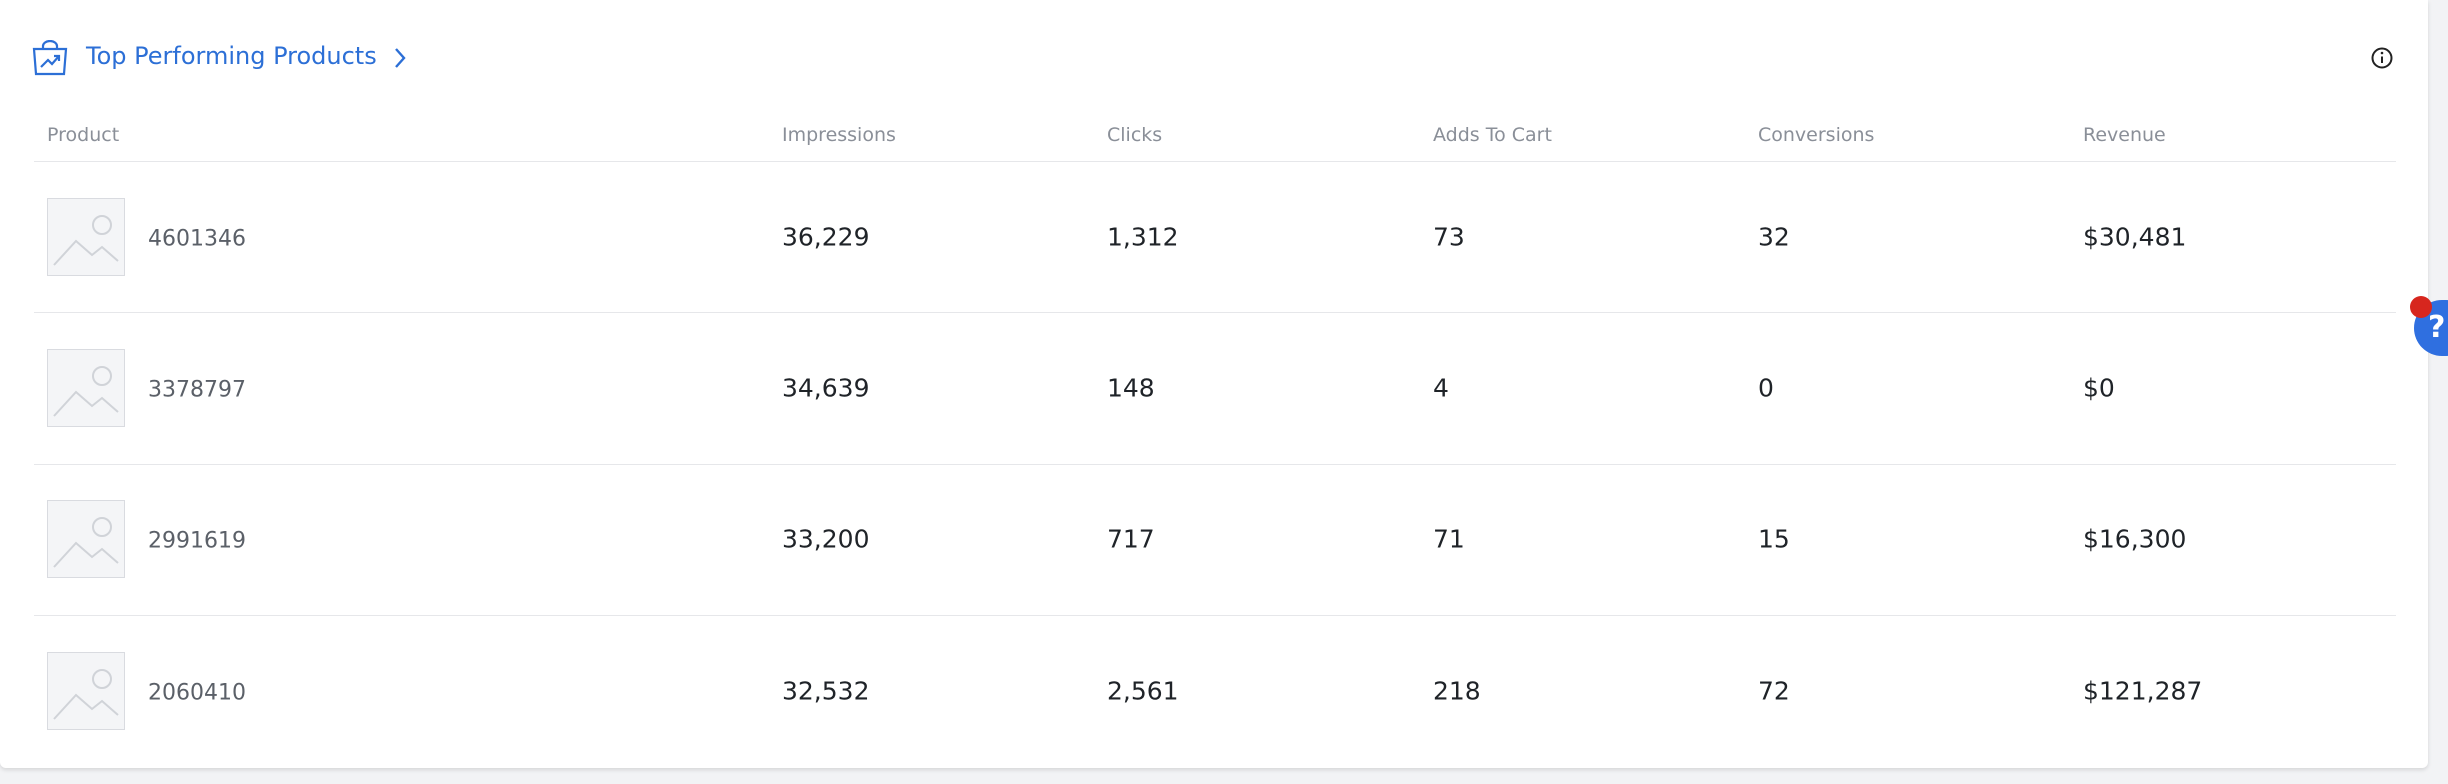 This screenshot has height=784, width=2448. Describe the element at coordinates (826, 539) in the screenshot. I see `table-cell: 33,200` at that location.